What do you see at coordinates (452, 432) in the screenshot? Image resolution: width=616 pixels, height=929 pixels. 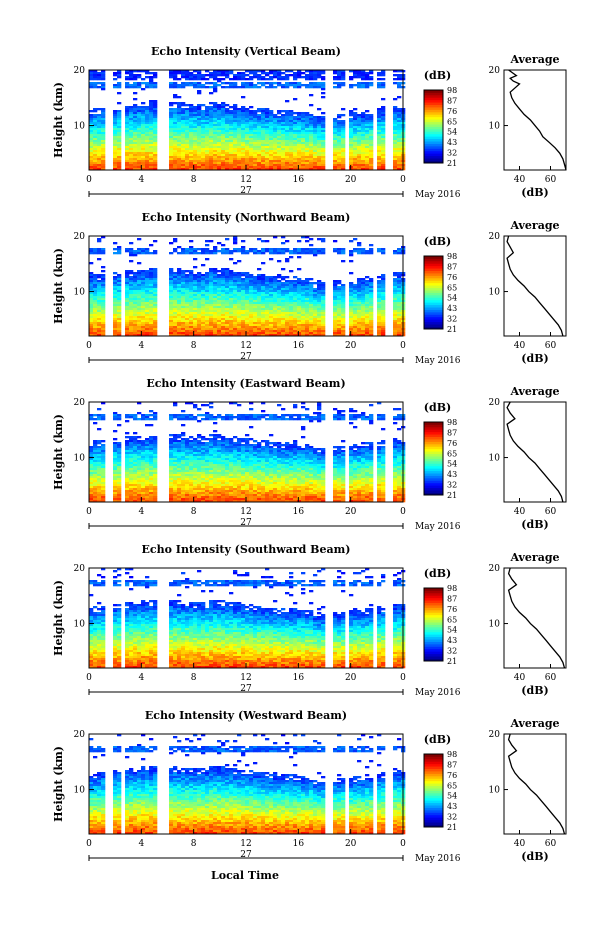 I see `colorbar-label: 87` at bounding box center [452, 432].